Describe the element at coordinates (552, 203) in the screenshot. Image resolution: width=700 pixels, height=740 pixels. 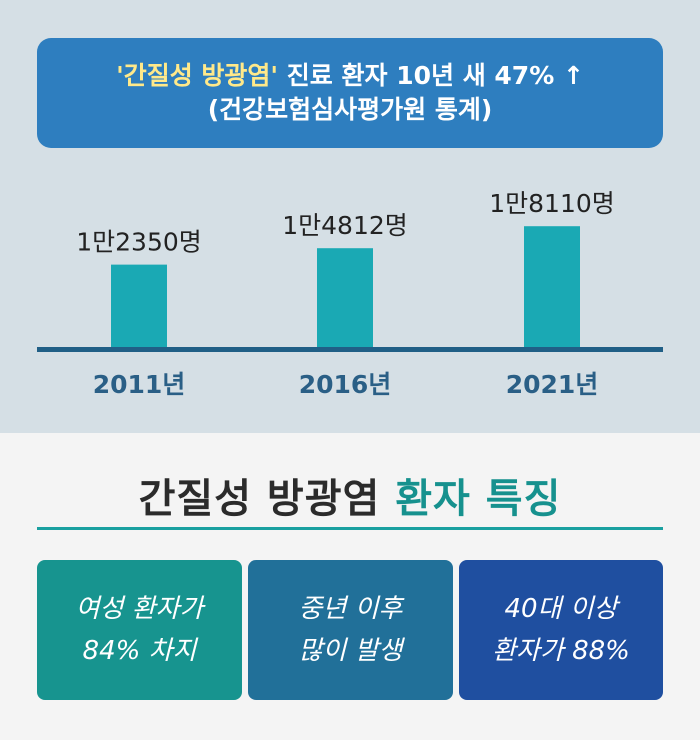
I see `bar-value-label: 1만8110명` at that location.